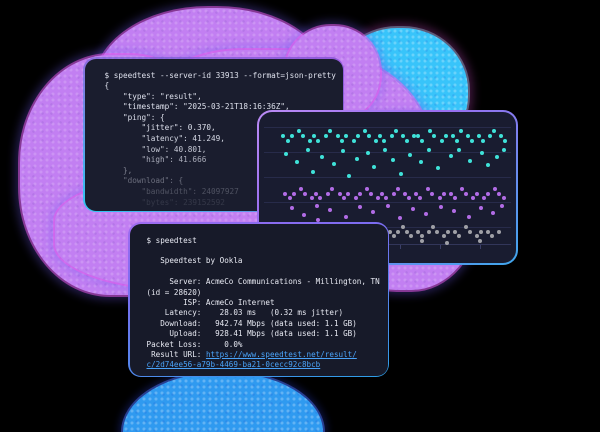  Describe the element at coordinates (164, 139) in the screenshot. I see `terminal-line: "latency": 41.249,` at that location.